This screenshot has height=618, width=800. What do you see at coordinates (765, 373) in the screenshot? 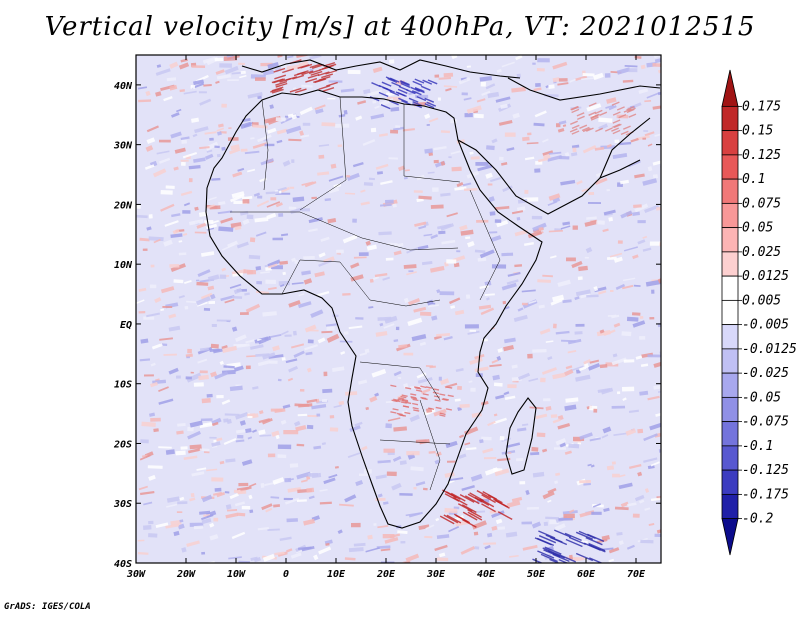
I see `colorbar-label: -0.025` at bounding box center [765, 373].